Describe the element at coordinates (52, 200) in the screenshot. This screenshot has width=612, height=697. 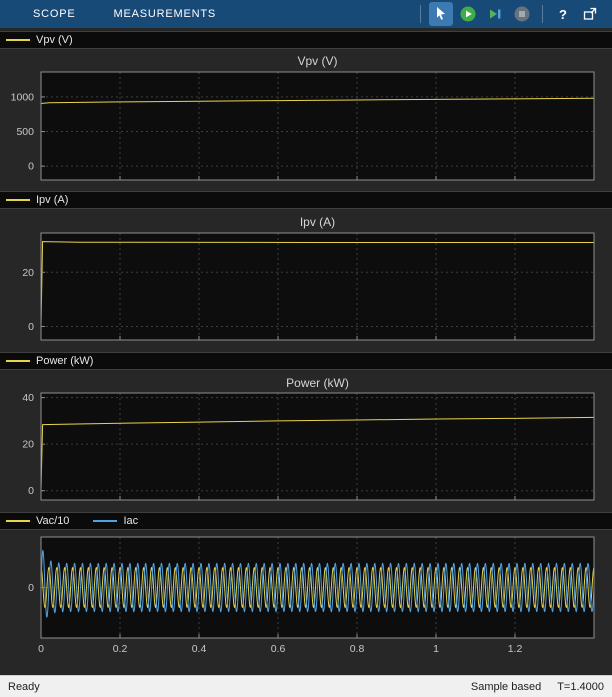
I see `legend-label-ipv: Ipv (A)` at that location.